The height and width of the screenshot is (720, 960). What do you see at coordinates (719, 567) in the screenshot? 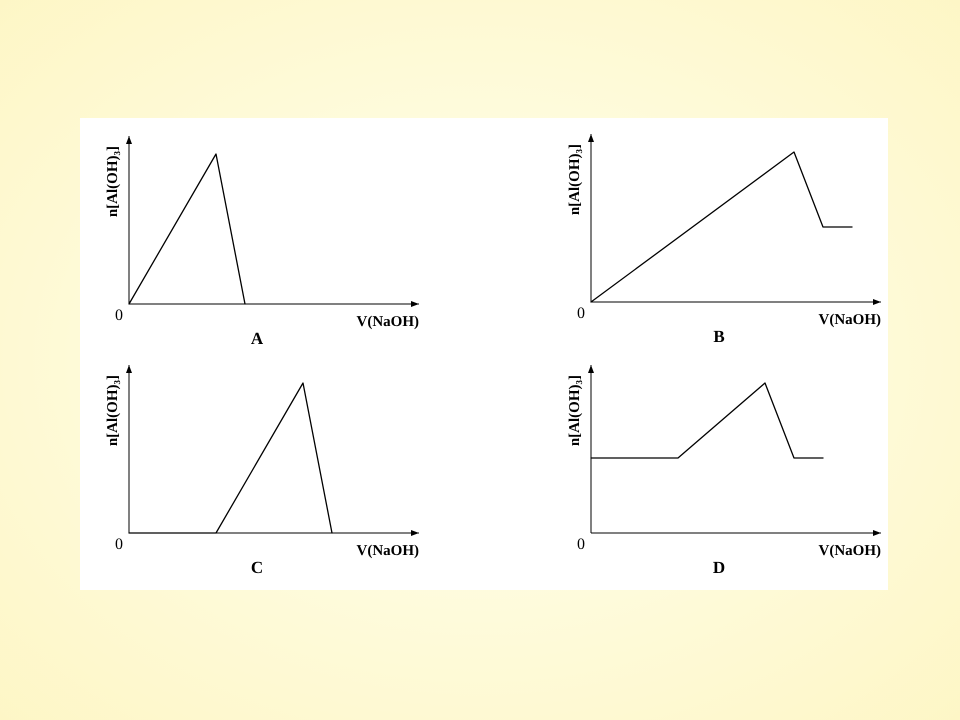
I see `text: D` at bounding box center [719, 567].